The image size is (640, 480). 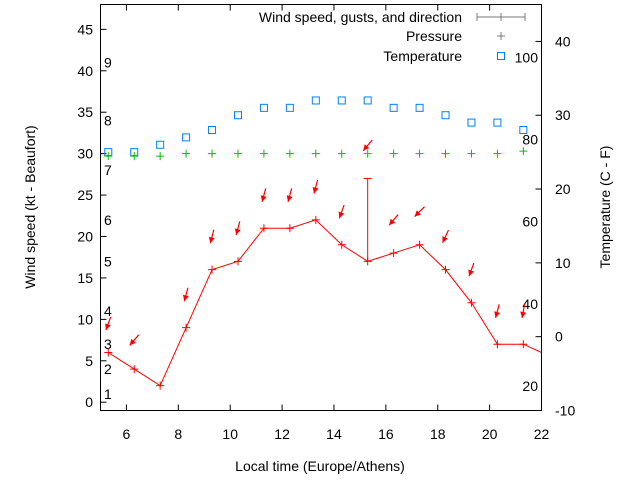 I want to click on legend-label-temperature: Temperature, so click(x=422, y=56).